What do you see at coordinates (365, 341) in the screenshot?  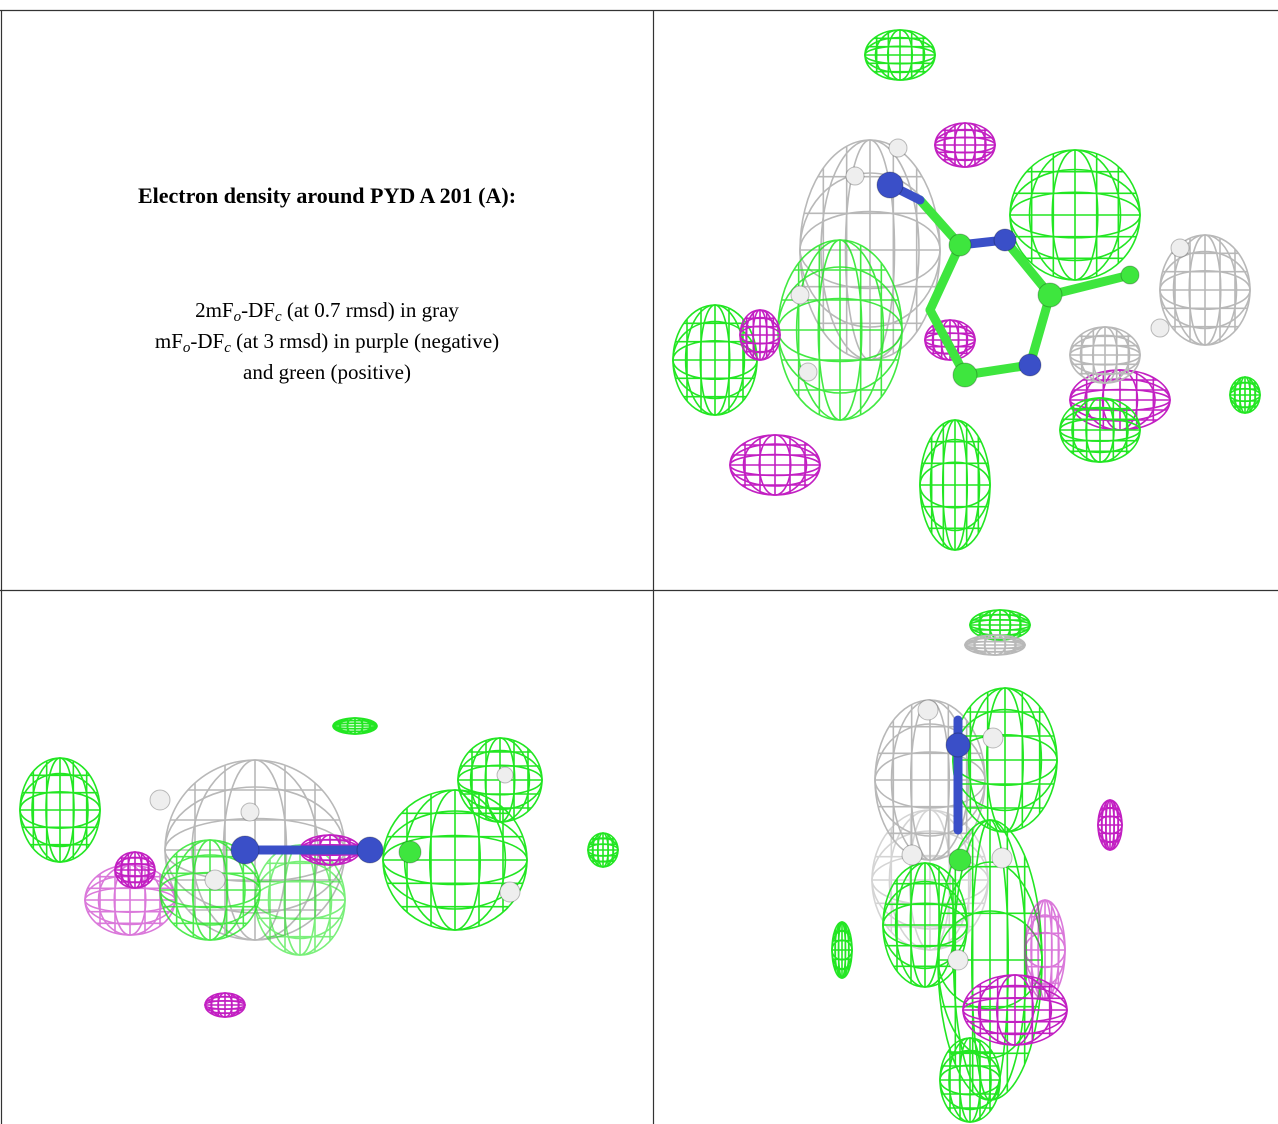 I see `text-run: (at 3 rmsd) in purple (negative)` at bounding box center [365, 341].